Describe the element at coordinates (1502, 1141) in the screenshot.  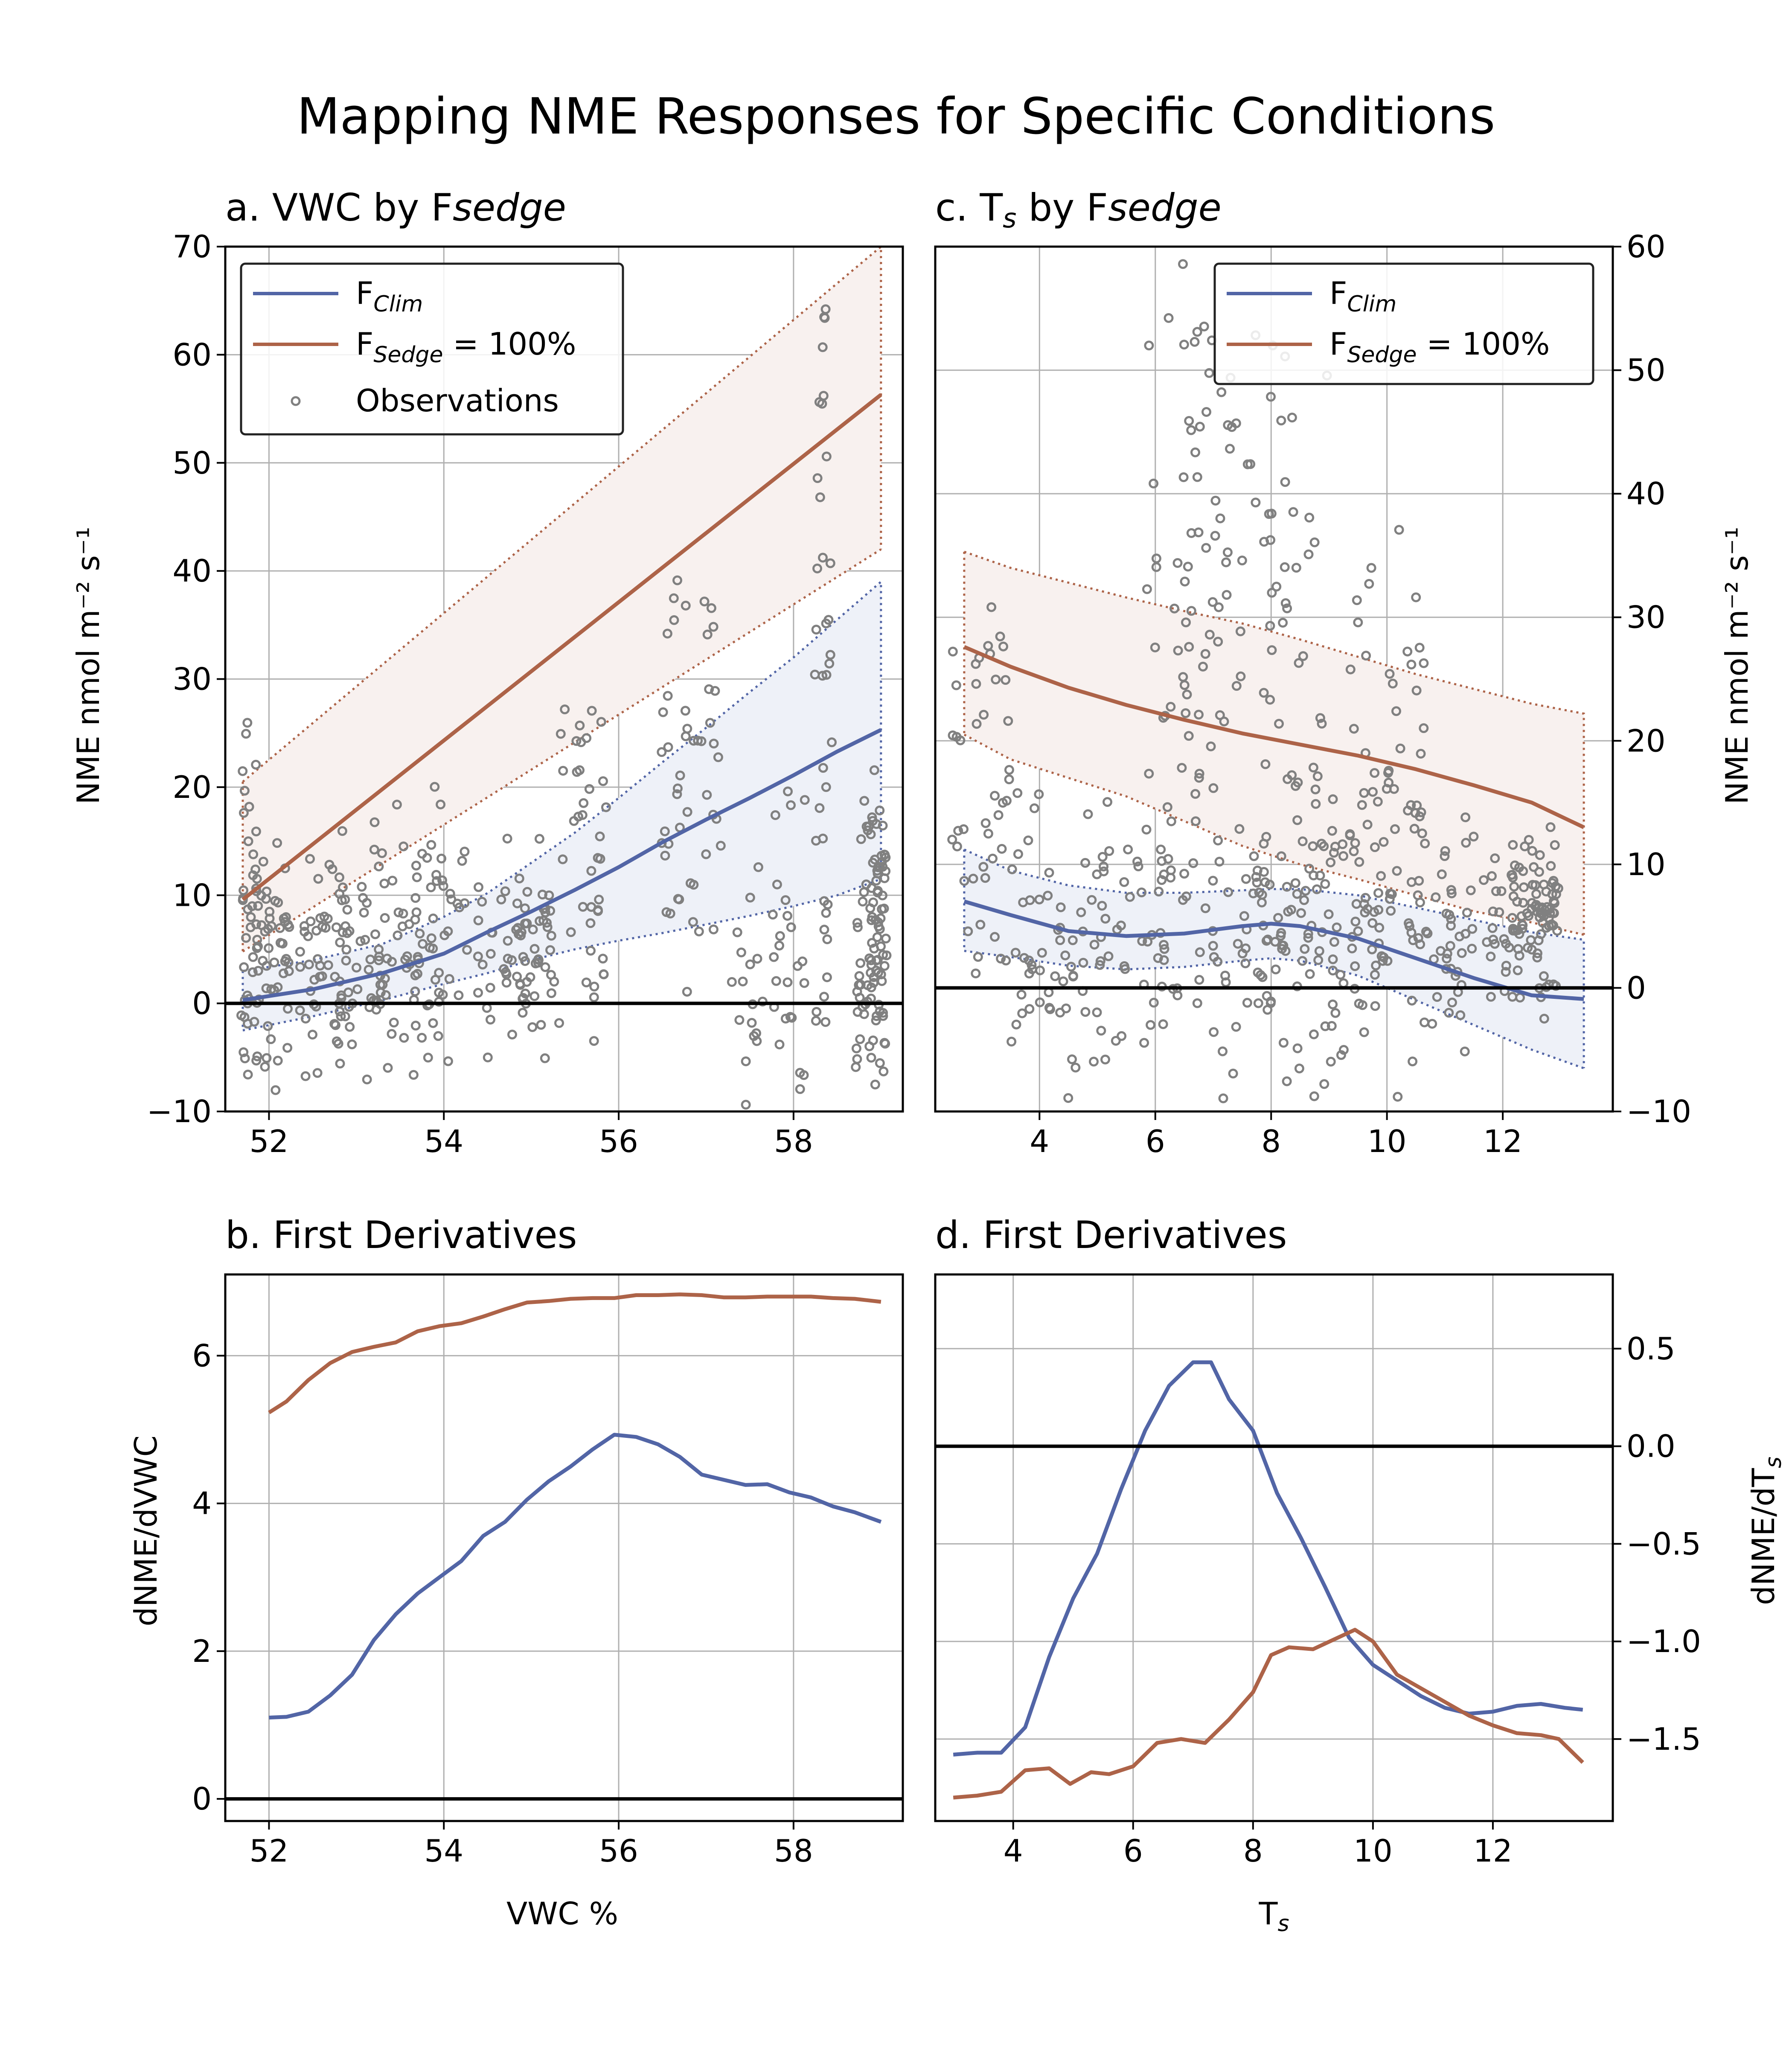
I see `xtick-label: 12` at that location.